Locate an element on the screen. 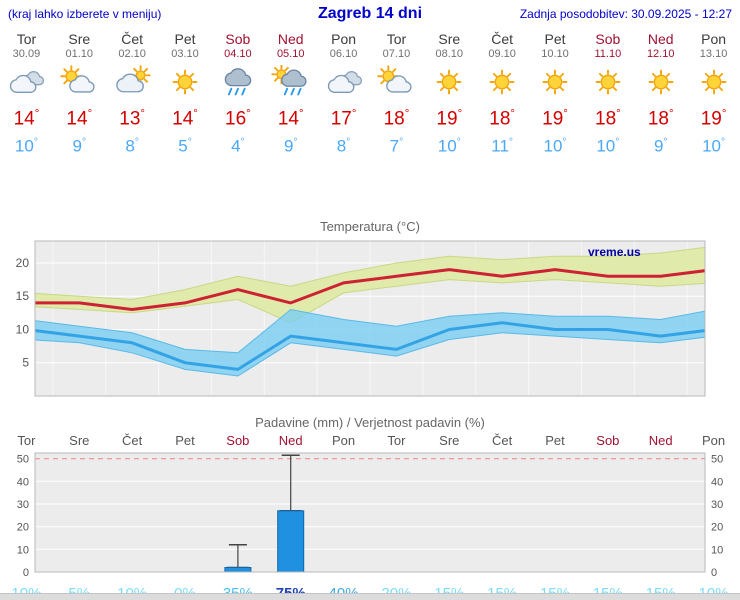 The width and height of the screenshot is (740, 600). partly-cloudy-icon is located at coordinates (79, 82).